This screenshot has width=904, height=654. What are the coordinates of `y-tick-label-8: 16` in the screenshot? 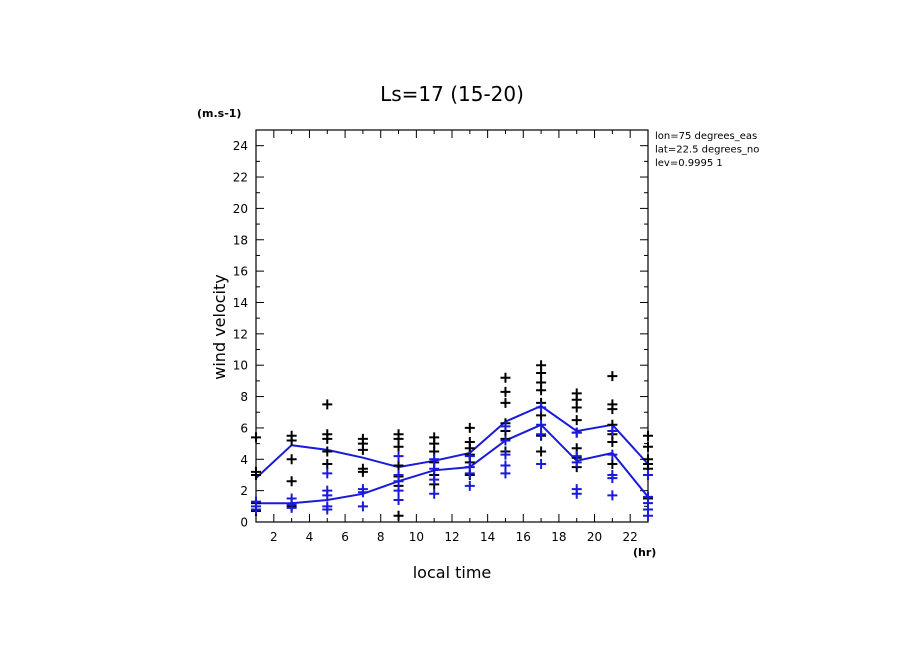 It's located at (240, 272).